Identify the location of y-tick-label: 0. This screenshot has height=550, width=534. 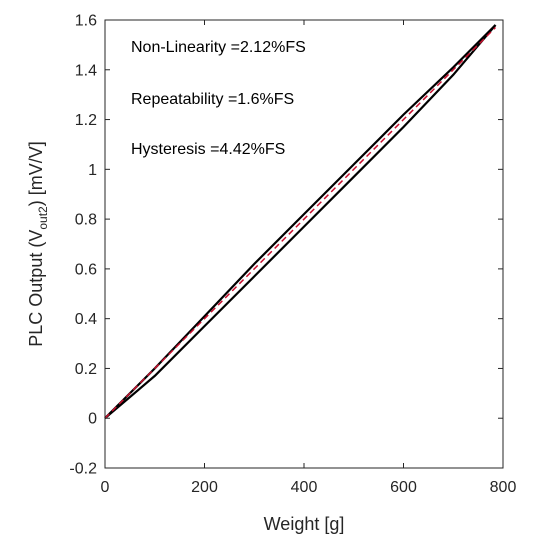
(92, 419).